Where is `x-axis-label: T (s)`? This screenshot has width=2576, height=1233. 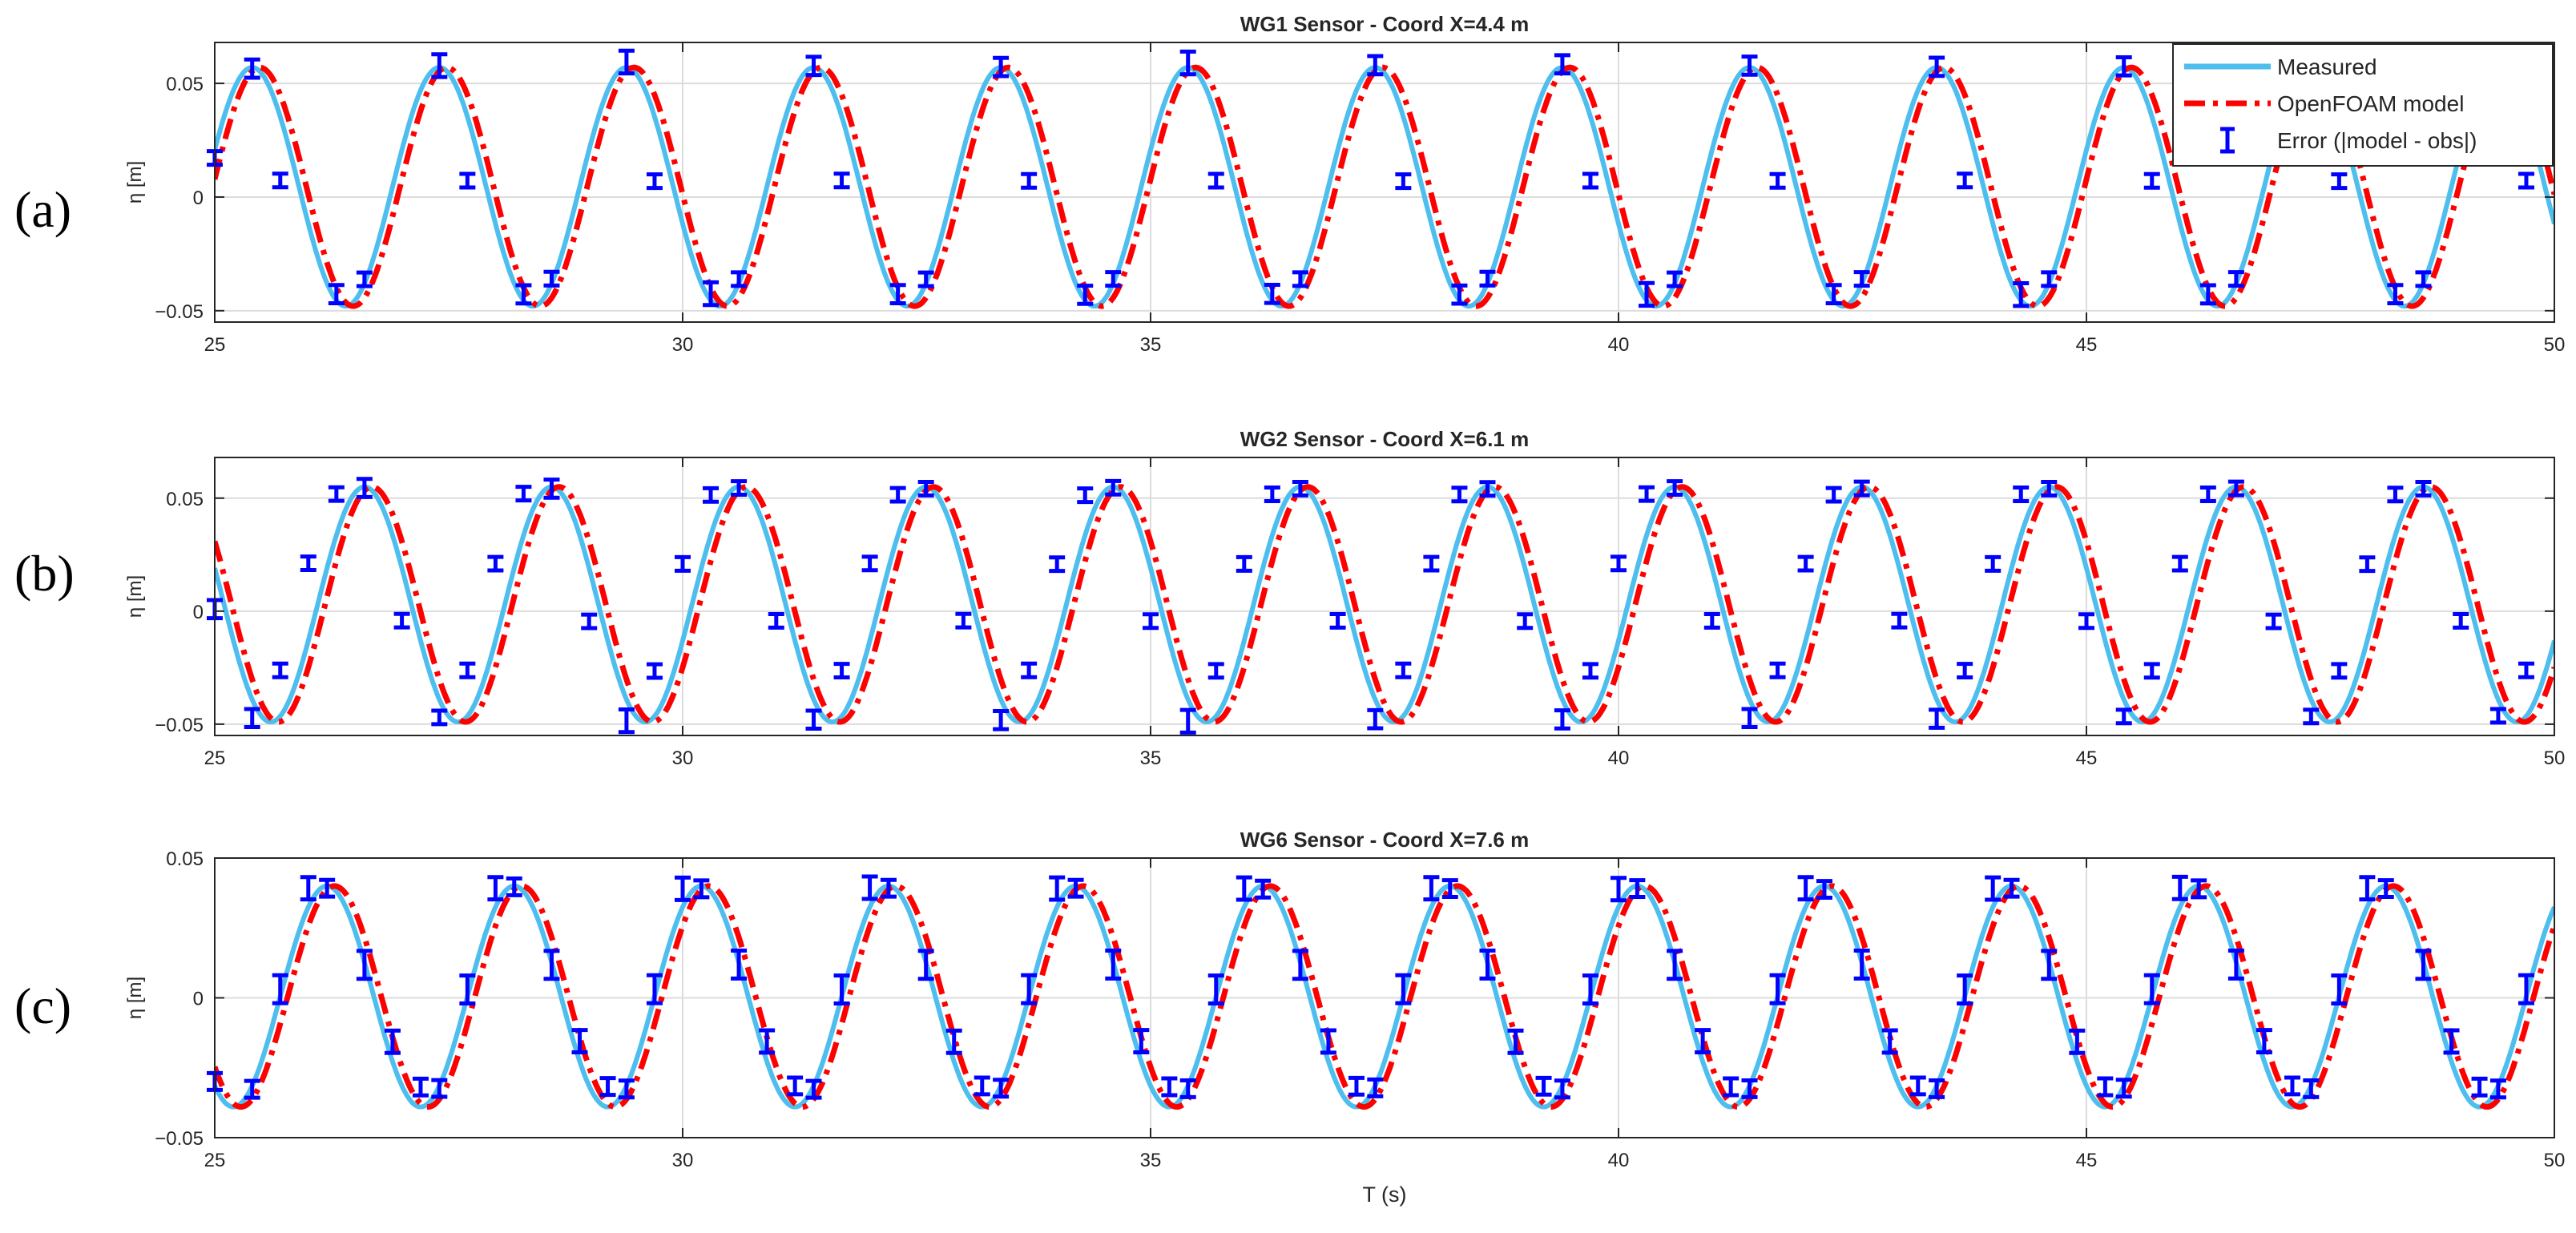
x-axis-label: T (s) is located at coordinates (1385, 1195).